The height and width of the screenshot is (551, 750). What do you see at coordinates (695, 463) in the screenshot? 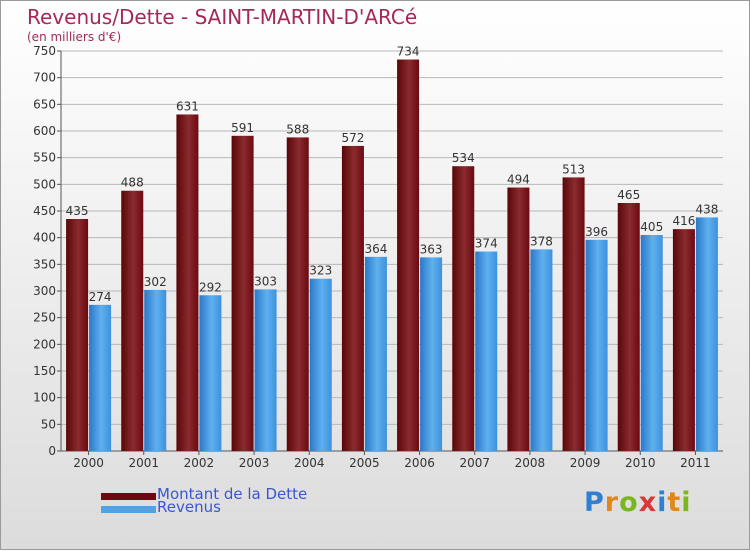
I see `x-tick-label: 2011` at bounding box center [695, 463].